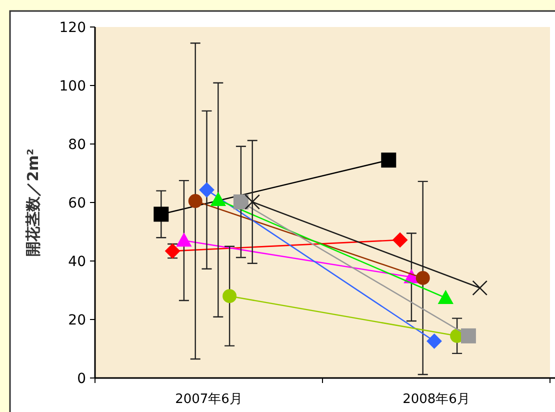  Describe the element at coordinates (208, 399) in the screenshot. I see `x-tick-label: 2007年6月` at that location.